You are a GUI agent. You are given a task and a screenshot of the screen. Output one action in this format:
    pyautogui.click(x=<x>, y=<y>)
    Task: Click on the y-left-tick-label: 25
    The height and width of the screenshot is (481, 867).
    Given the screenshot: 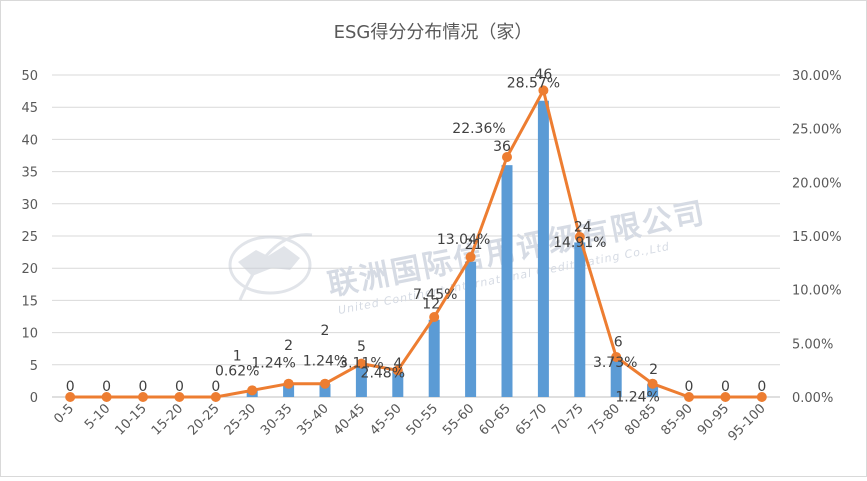 What is the action you would take?
    pyautogui.click(x=29, y=237)
    